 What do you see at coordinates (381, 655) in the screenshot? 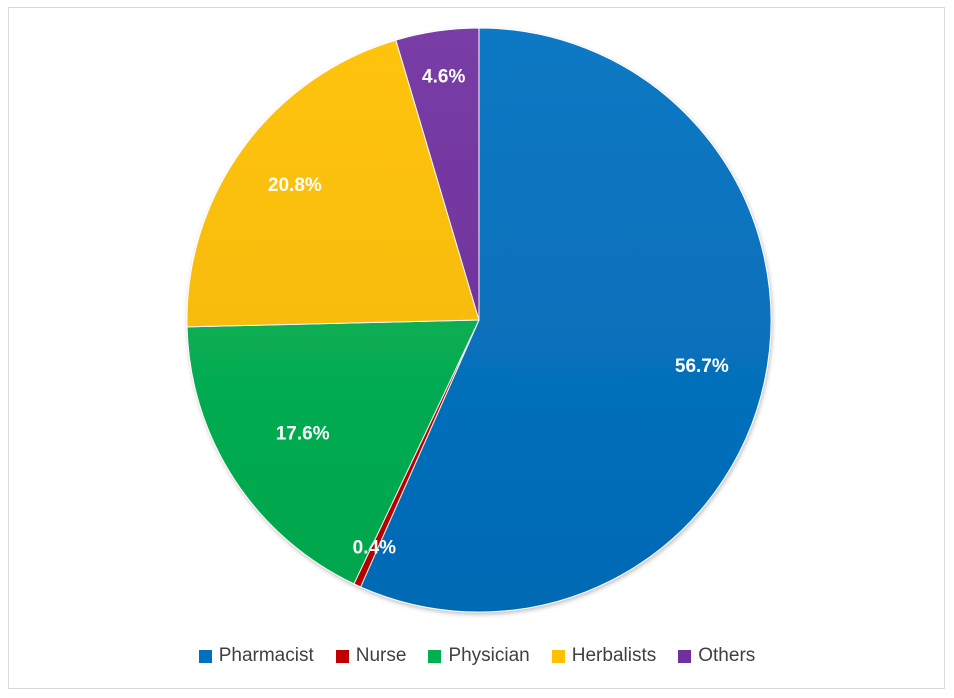
I see `legend-label: Nurse` at bounding box center [381, 655].